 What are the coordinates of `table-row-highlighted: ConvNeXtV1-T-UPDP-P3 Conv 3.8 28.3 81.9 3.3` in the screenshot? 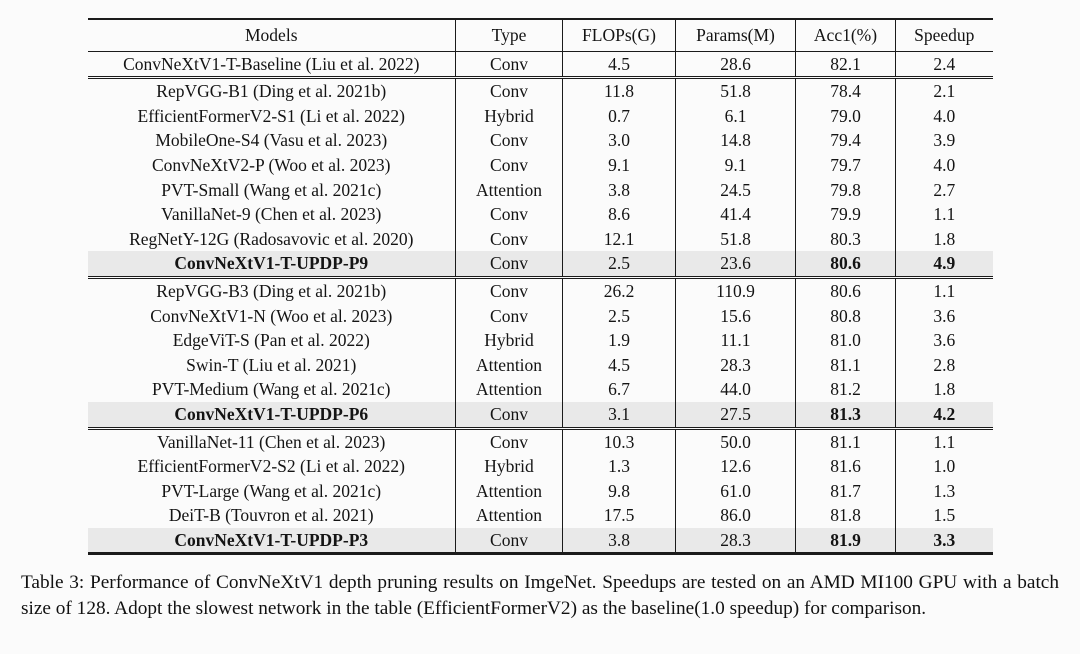 It's located at (540, 541).